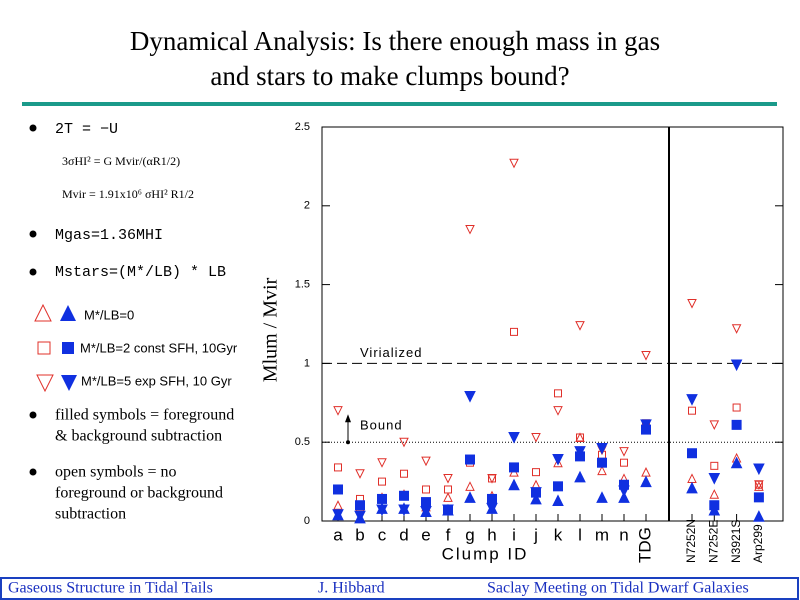  I want to click on x-tick-label: a, so click(338, 534).